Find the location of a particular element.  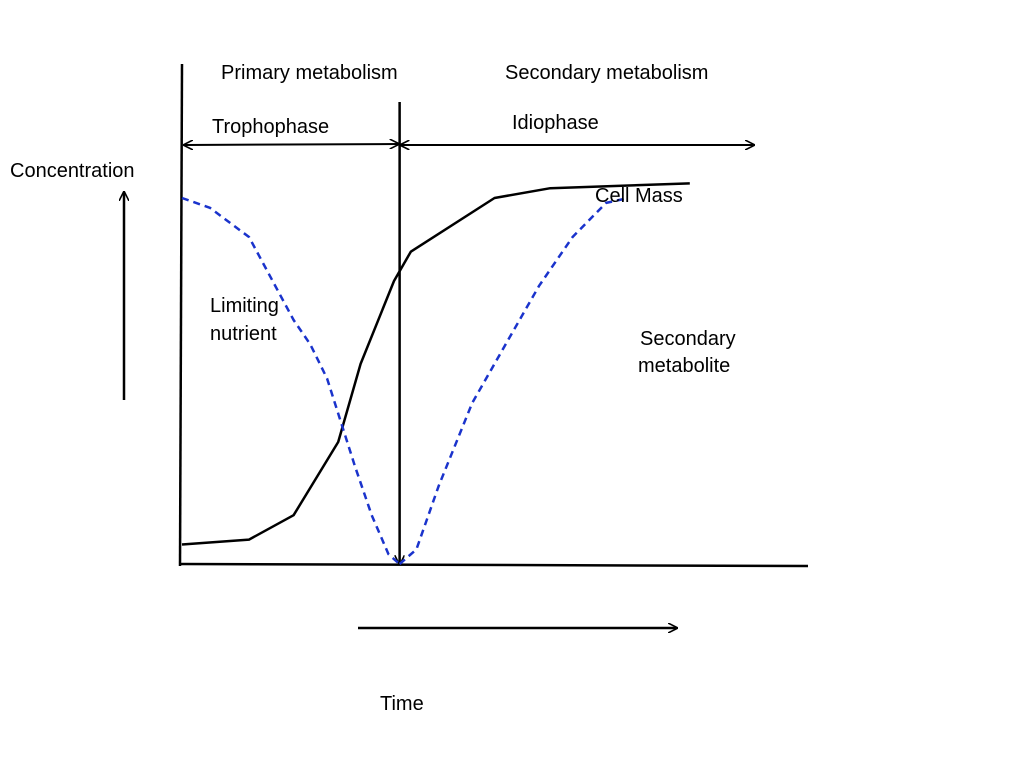

x-axis-label: Time is located at coordinates (402, 704).